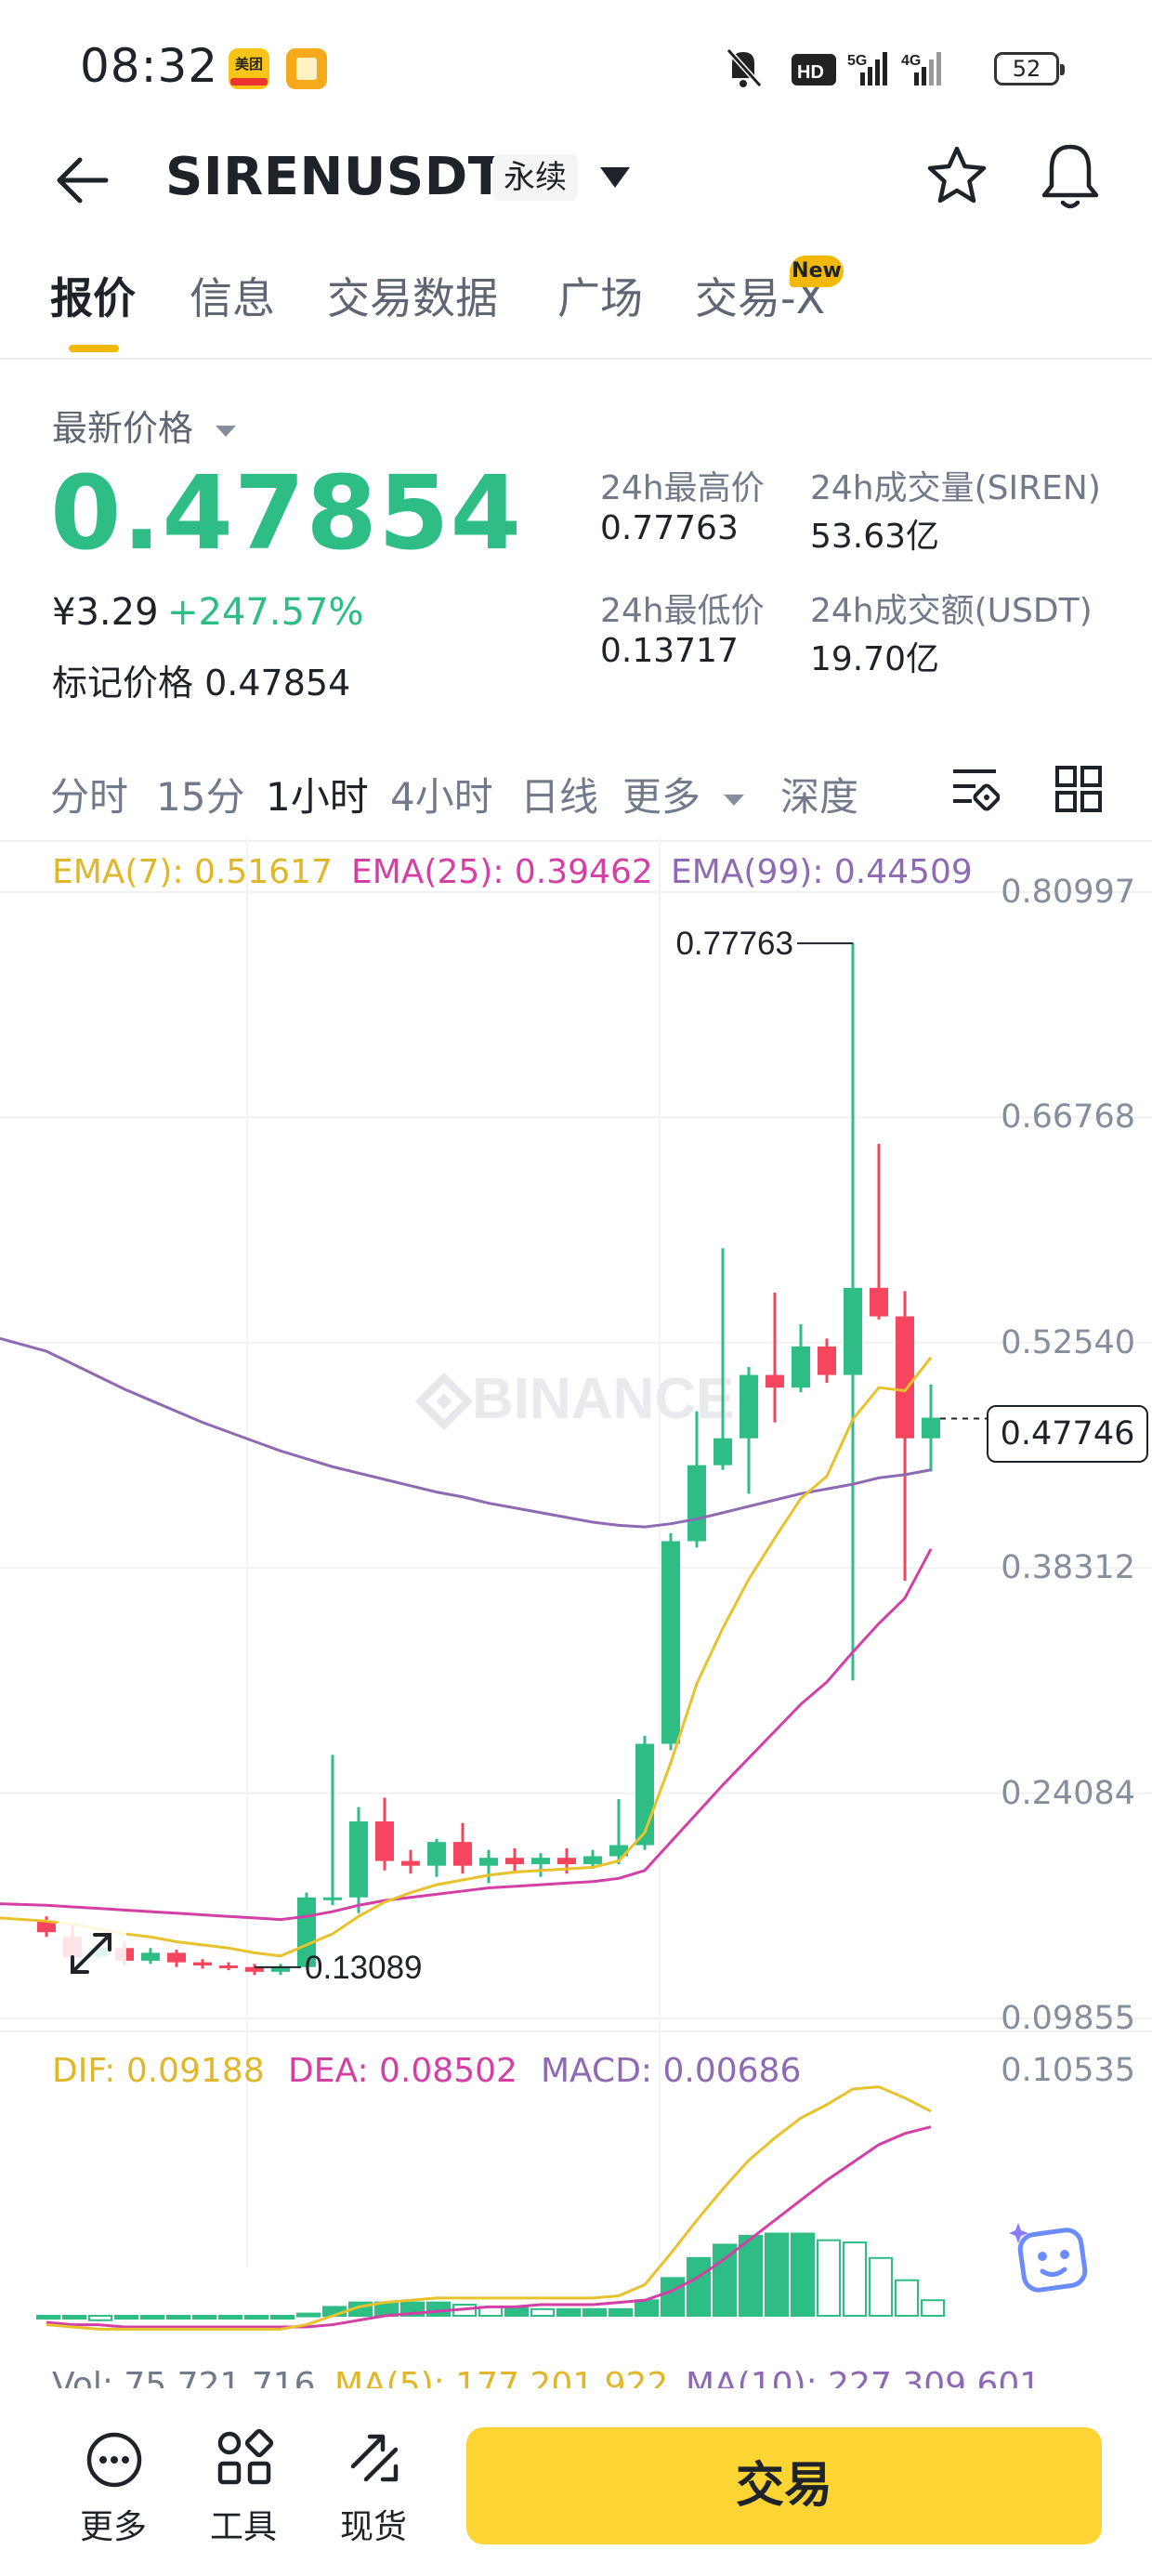  Describe the element at coordinates (603, 1399) in the screenshot. I see `svg-text: BINANCE` at that location.